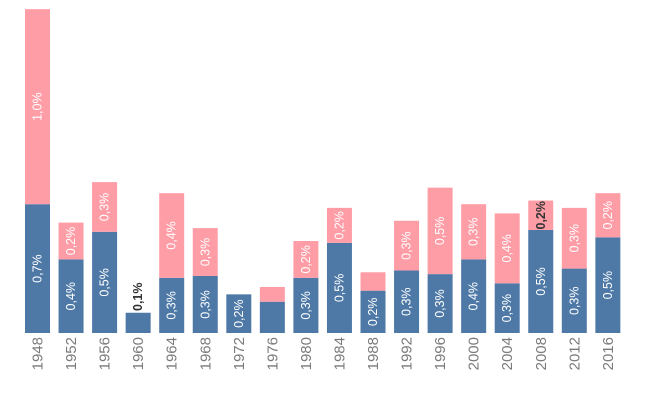  I want to click on data-label-top-1992: 0,3%, so click(407, 245).